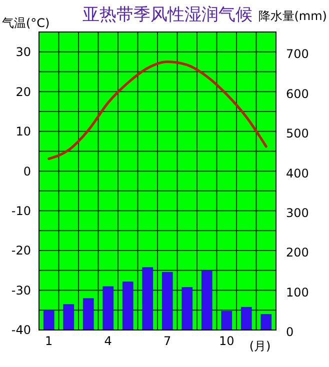 This screenshot has width=329, height=367. Describe the element at coordinates (290, 332) in the screenshot. I see `y2-tick-label: 0` at that location.